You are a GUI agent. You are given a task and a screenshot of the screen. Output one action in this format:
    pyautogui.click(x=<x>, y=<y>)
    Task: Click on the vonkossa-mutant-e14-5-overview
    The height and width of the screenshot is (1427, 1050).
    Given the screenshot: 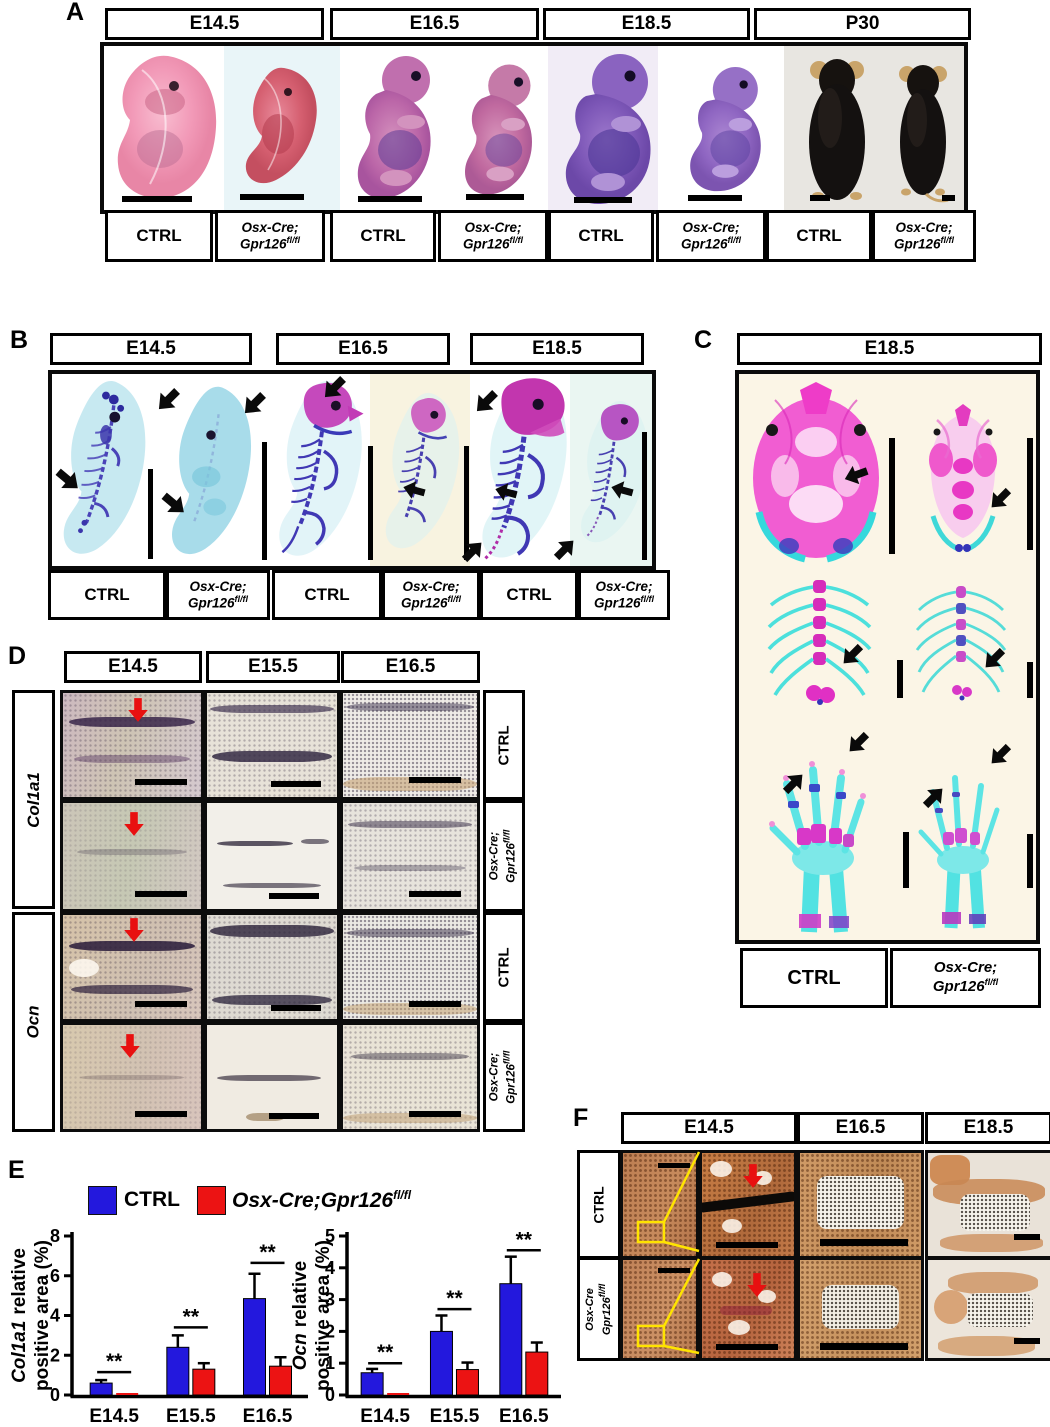 What is the action you would take?
    pyautogui.click(x=659, y=1309)
    